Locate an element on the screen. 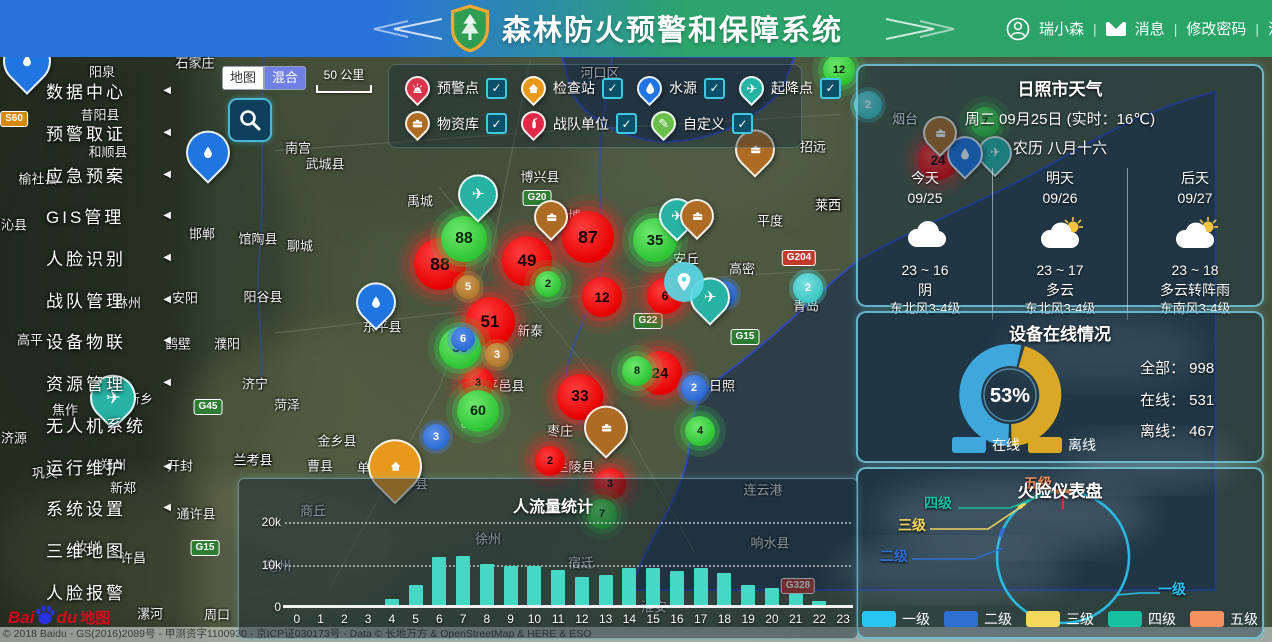 This screenshot has height=642, width=1272. legend-checkbox-extinguisher: ✓ is located at coordinates (626, 124).